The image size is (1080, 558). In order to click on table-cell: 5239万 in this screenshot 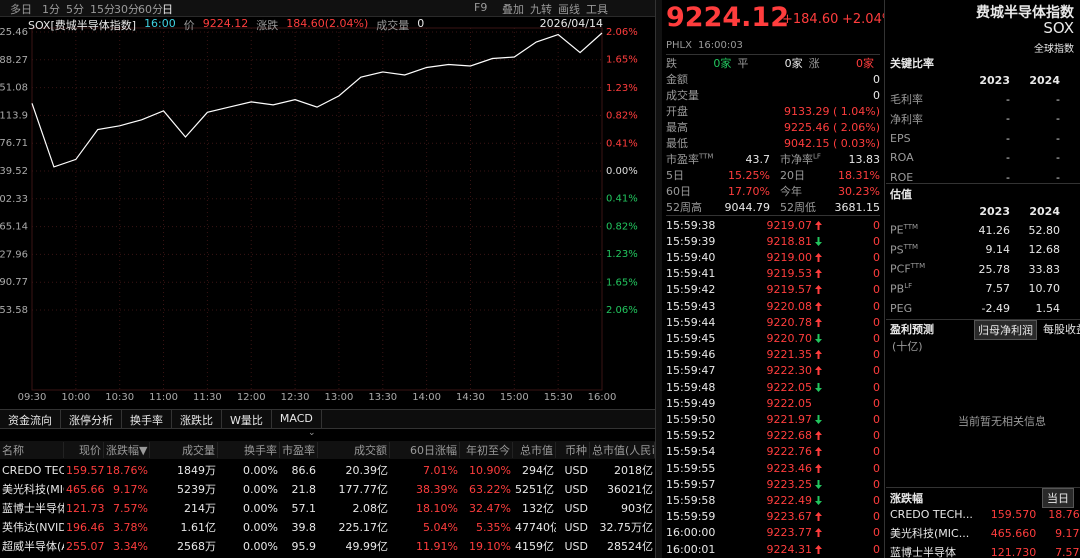, I will do `click(196, 489)`.